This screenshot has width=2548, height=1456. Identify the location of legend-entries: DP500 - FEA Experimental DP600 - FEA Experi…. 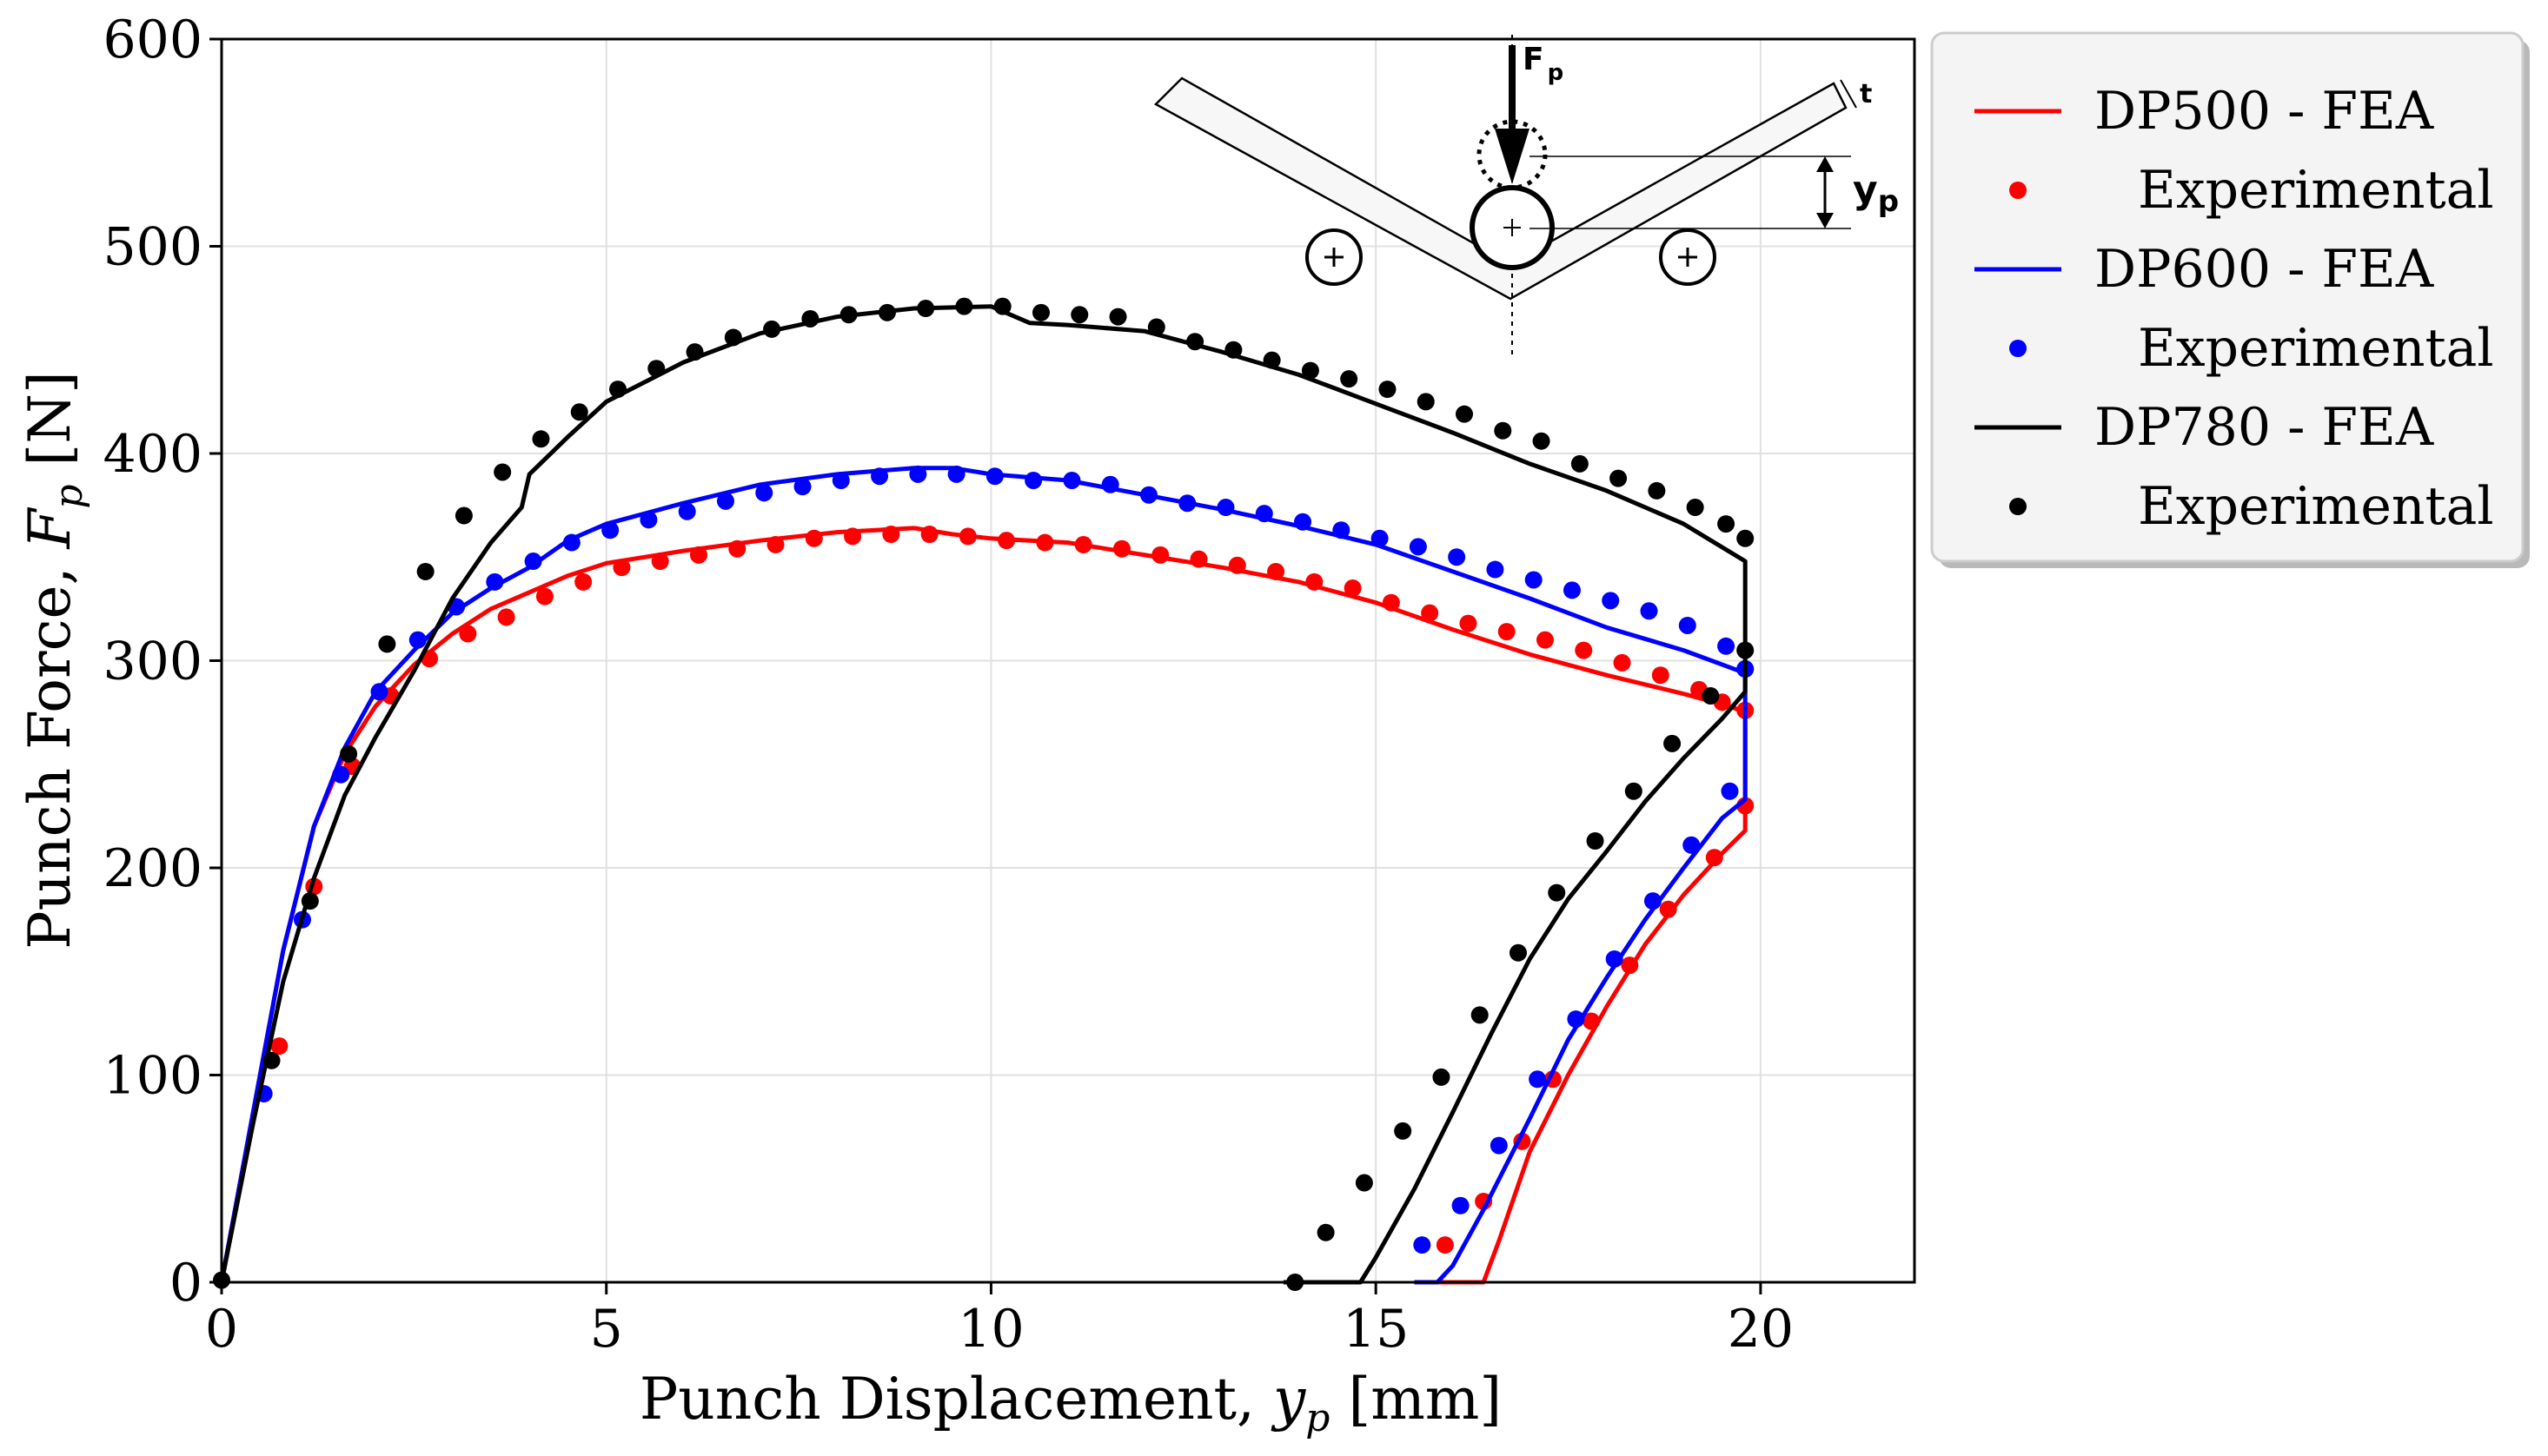
(2234, 309).